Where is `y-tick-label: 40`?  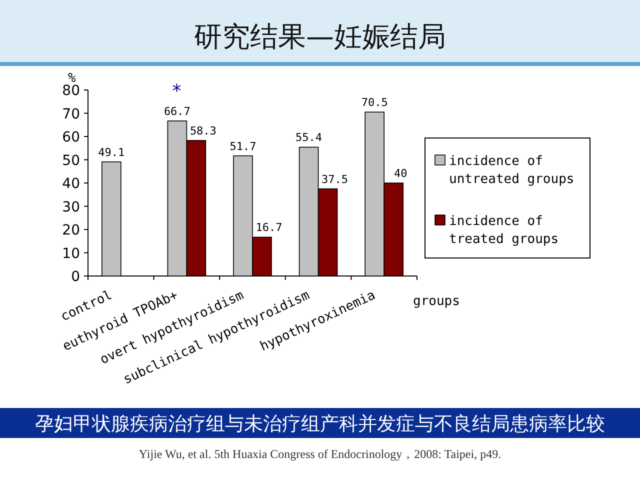
y-tick-label: 40 is located at coordinates (71, 184).